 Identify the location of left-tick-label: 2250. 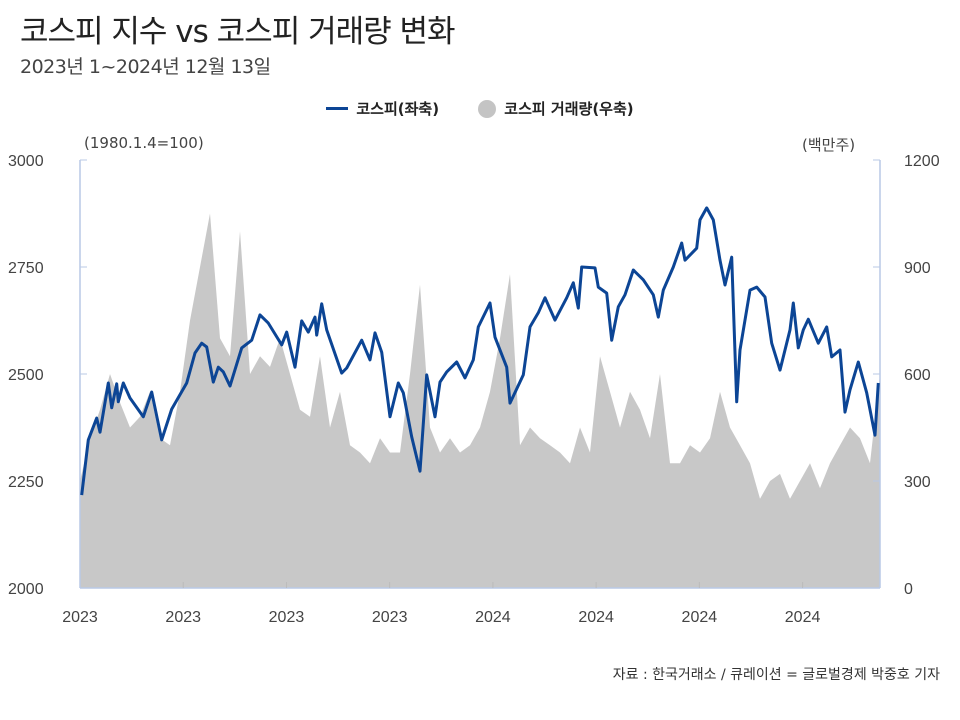
(26, 482).